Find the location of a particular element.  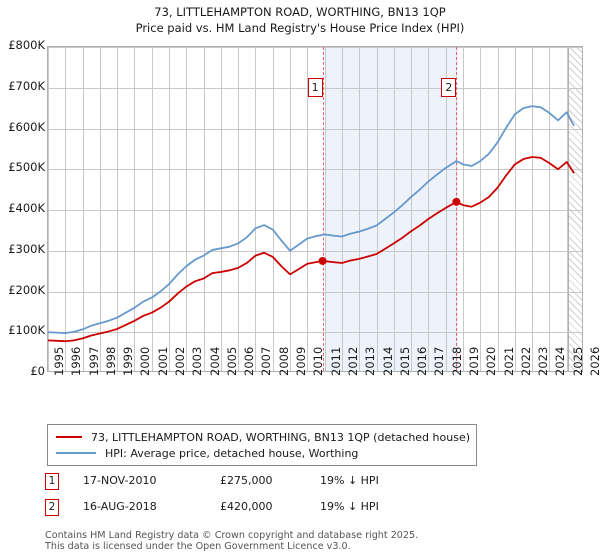

x-axis-tick-label: 2012 is located at coordinates (352, 361).